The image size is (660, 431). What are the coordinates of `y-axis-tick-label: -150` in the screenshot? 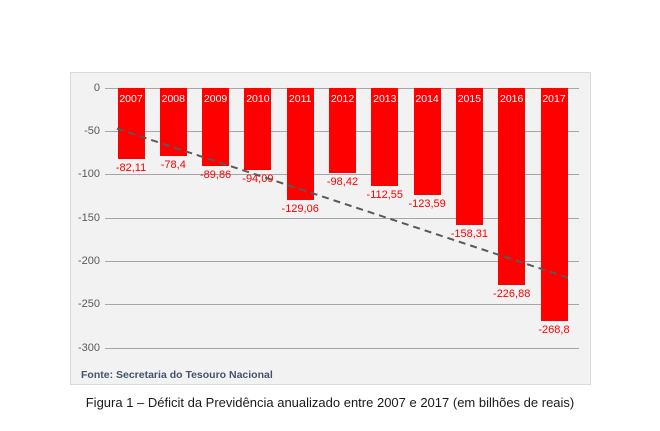 It's located at (88, 217).